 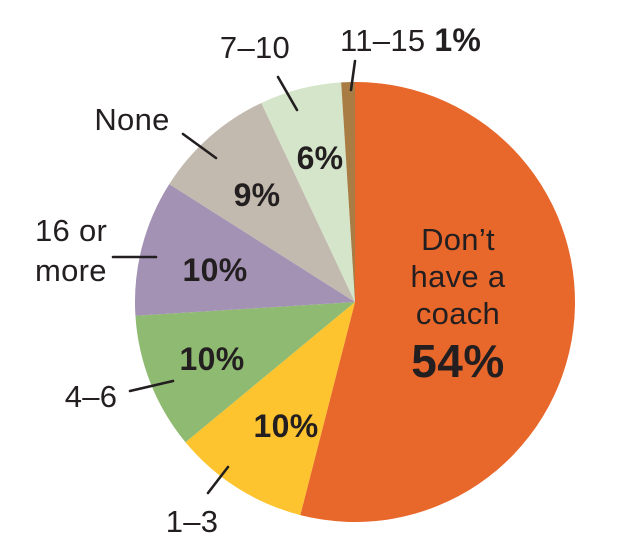 What do you see at coordinates (71, 270) in the screenshot?
I see `slice-label-line-16-or-more: more` at bounding box center [71, 270].